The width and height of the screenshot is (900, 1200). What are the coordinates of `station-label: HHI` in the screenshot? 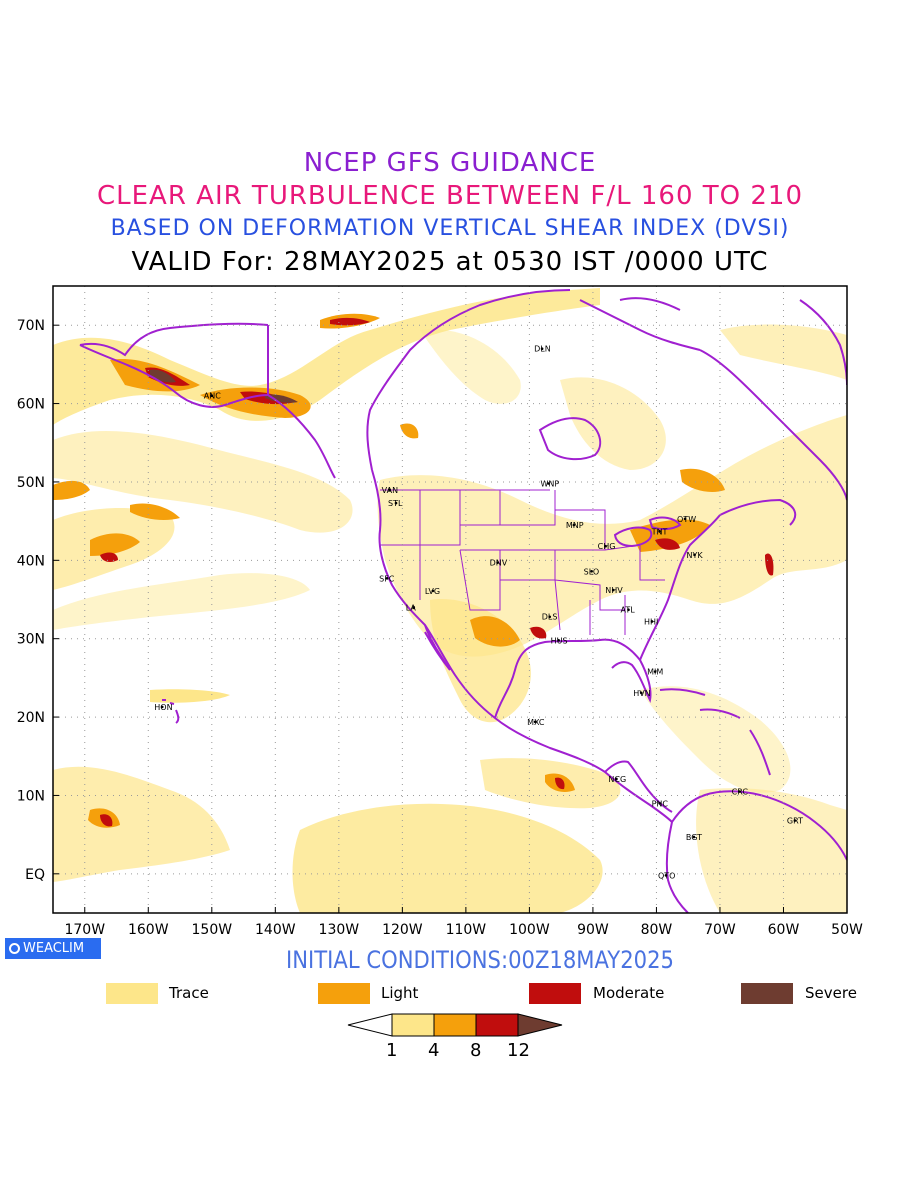 It's located at (651, 621).